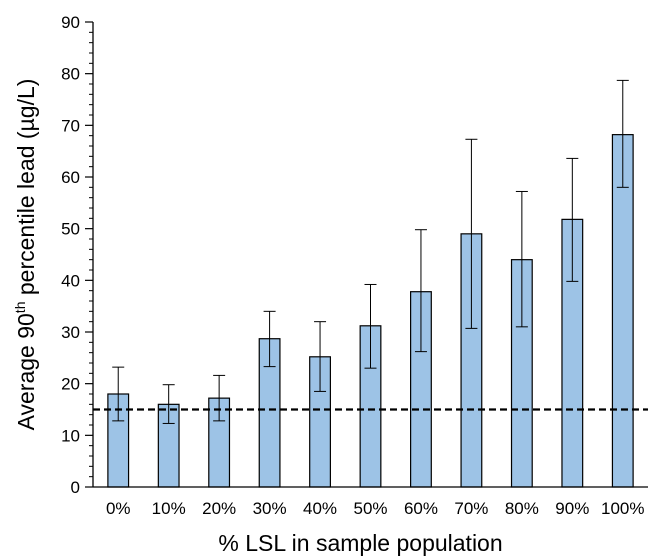 The width and height of the screenshot is (650, 557). I want to click on x-tick-label: 70%, so click(471, 508).